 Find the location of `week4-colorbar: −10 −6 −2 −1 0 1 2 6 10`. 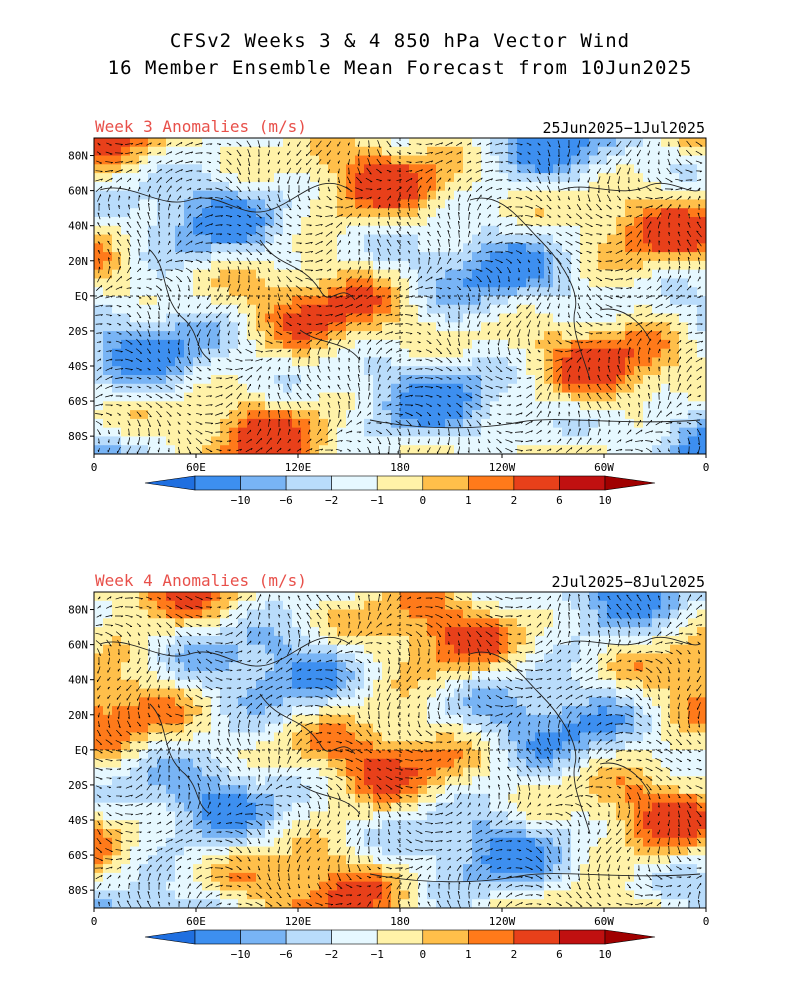

week4-colorbar: −10 −6 −2 −1 0 1 2 6 10 is located at coordinates (400, 945).